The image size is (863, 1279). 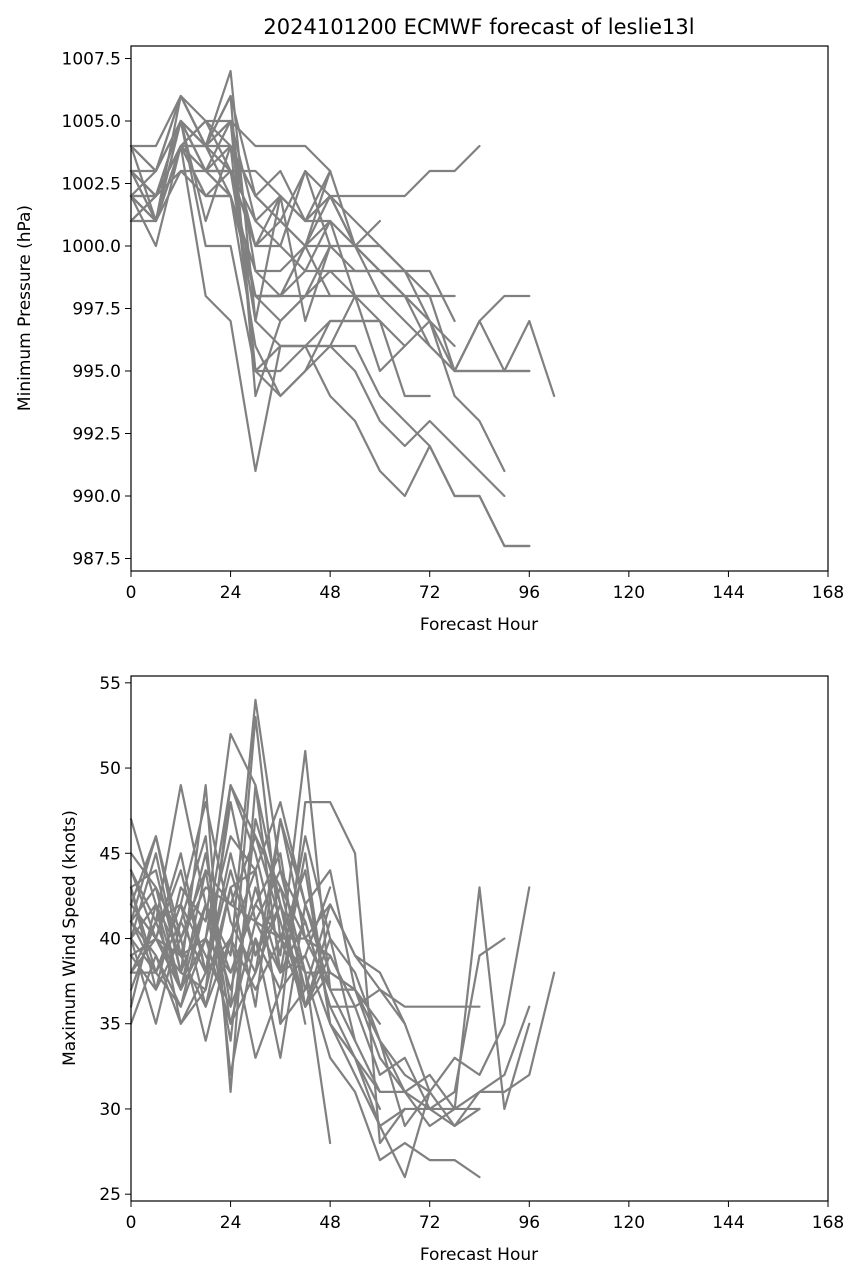 What do you see at coordinates (828, 1223) in the screenshot?
I see `wind-x-tick-label: 168` at bounding box center [828, 1223].